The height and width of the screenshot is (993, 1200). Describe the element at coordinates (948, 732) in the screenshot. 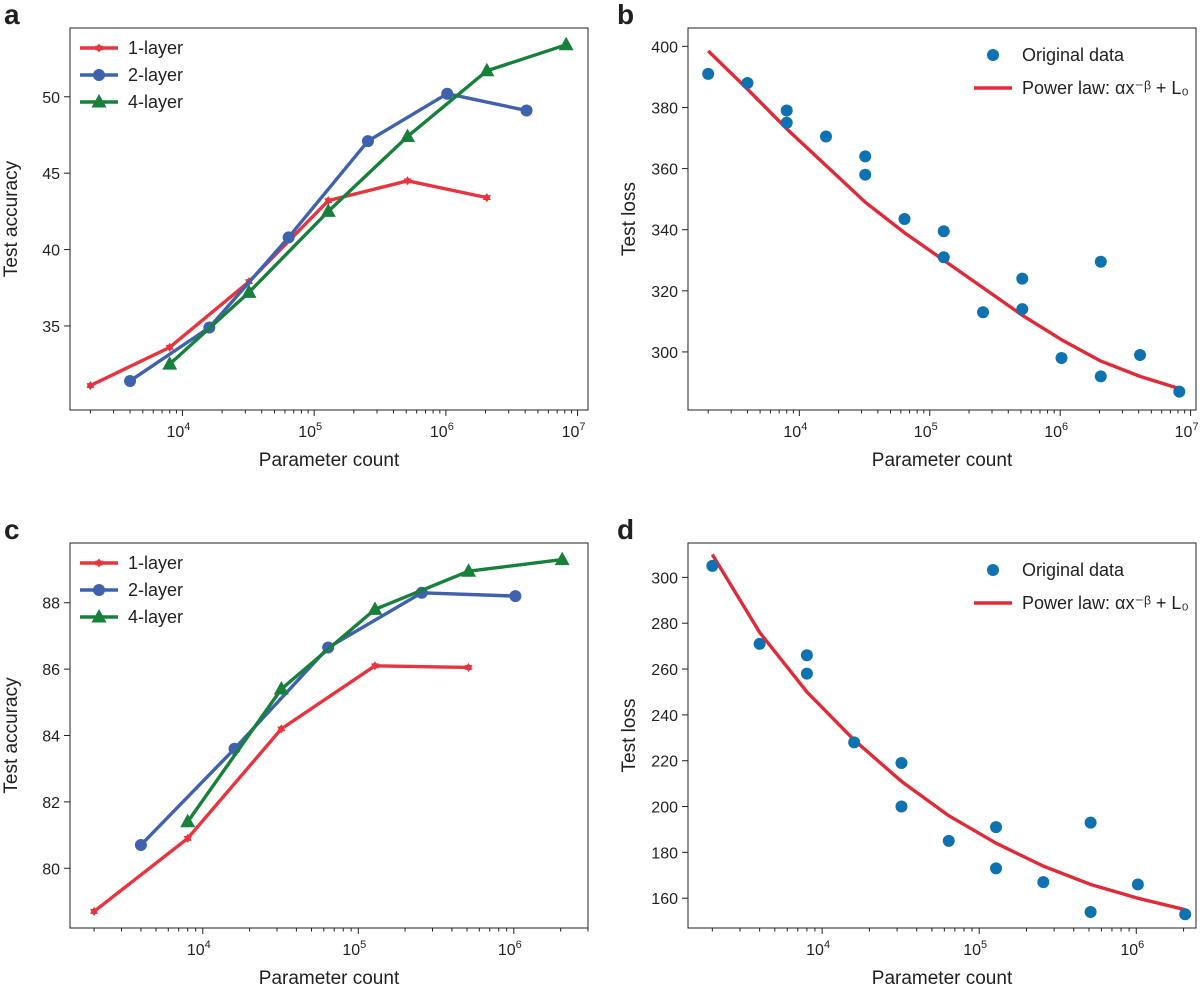

I see `power-law-fit-line` at that location.